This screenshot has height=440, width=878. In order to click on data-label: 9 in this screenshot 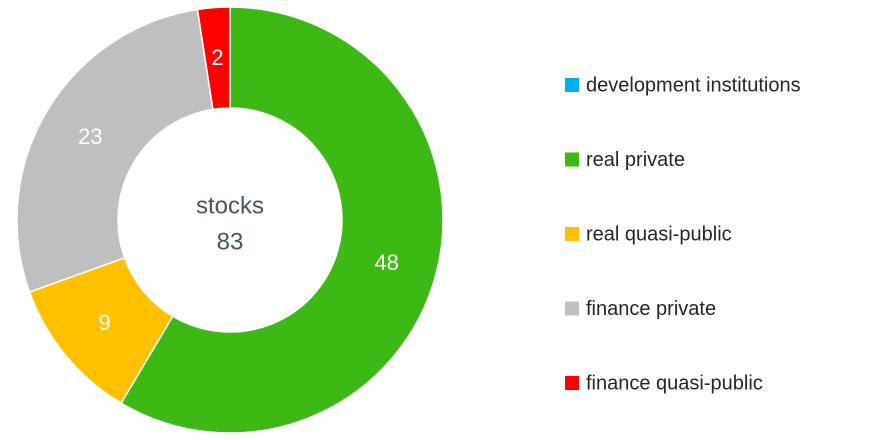, I will do `click(105, 322)`.